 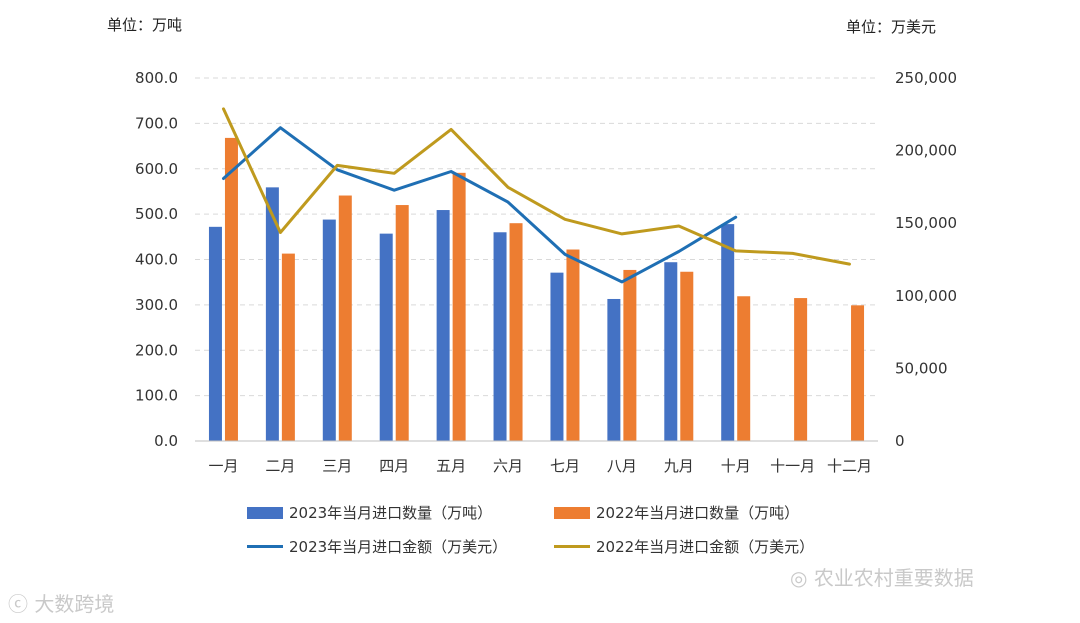 I want to click on x-tick-label: 七月, so click(x=565, y=466).